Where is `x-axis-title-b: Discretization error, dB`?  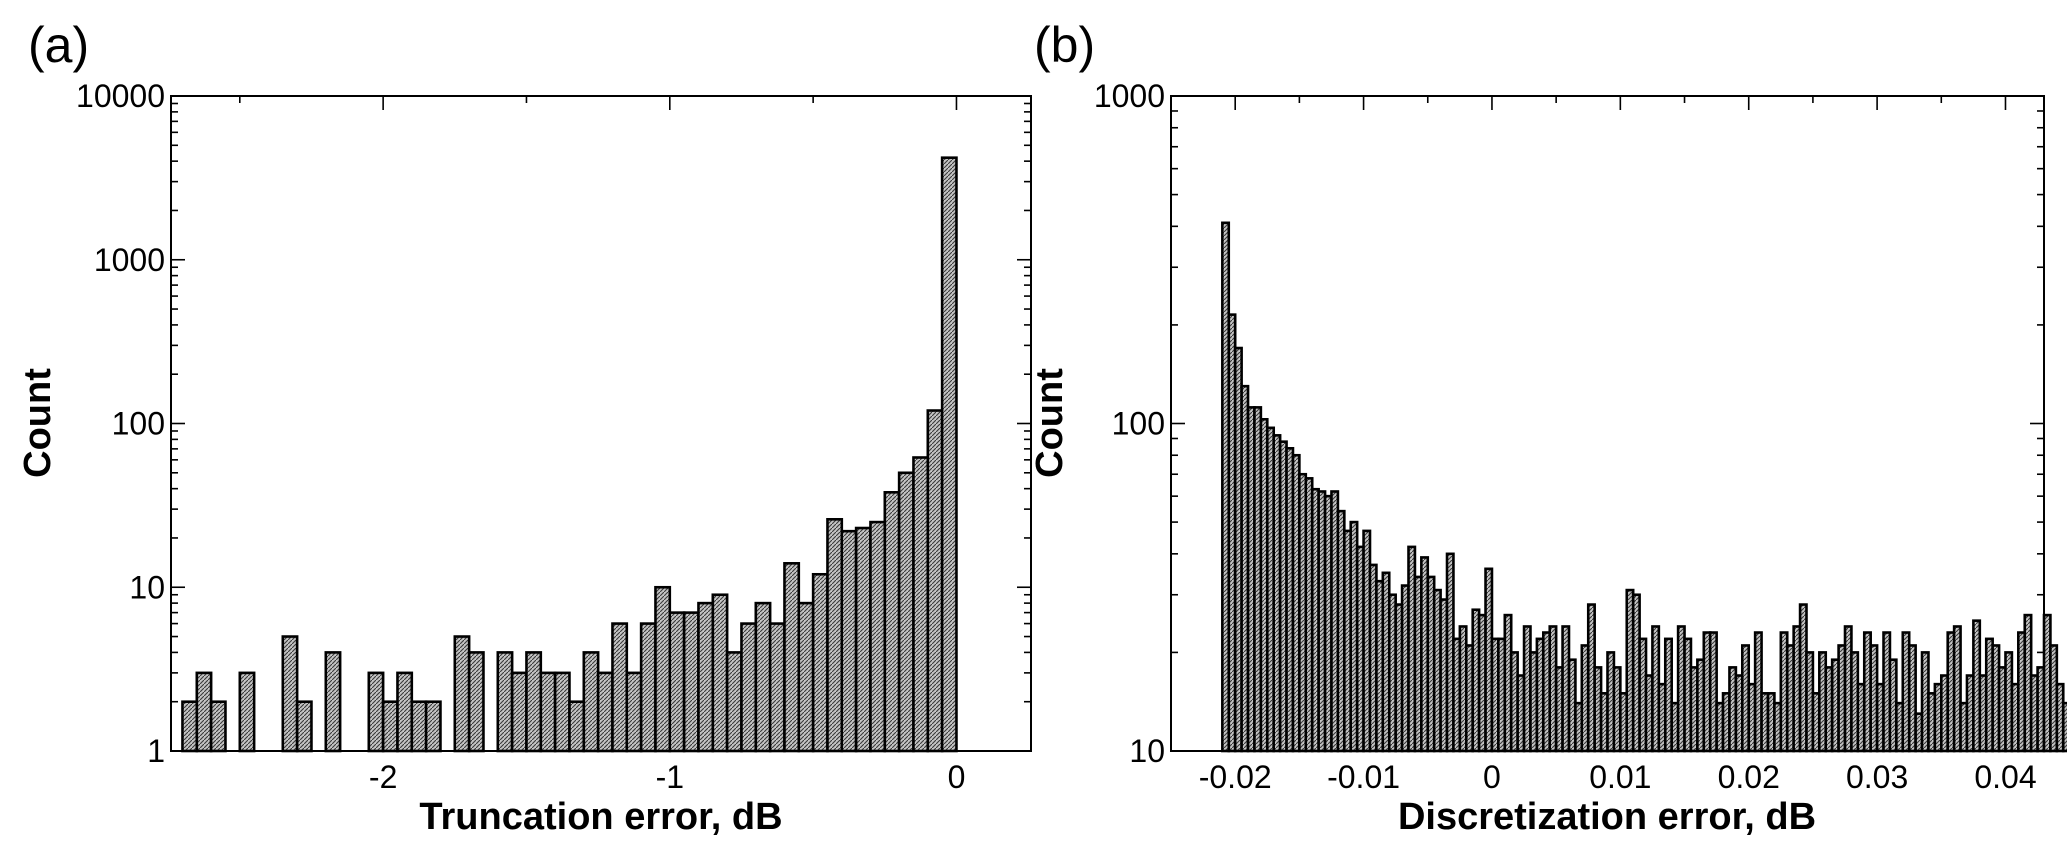 x-axis-title-b: Discretization error, dB is located at coordinates (1607, 817).